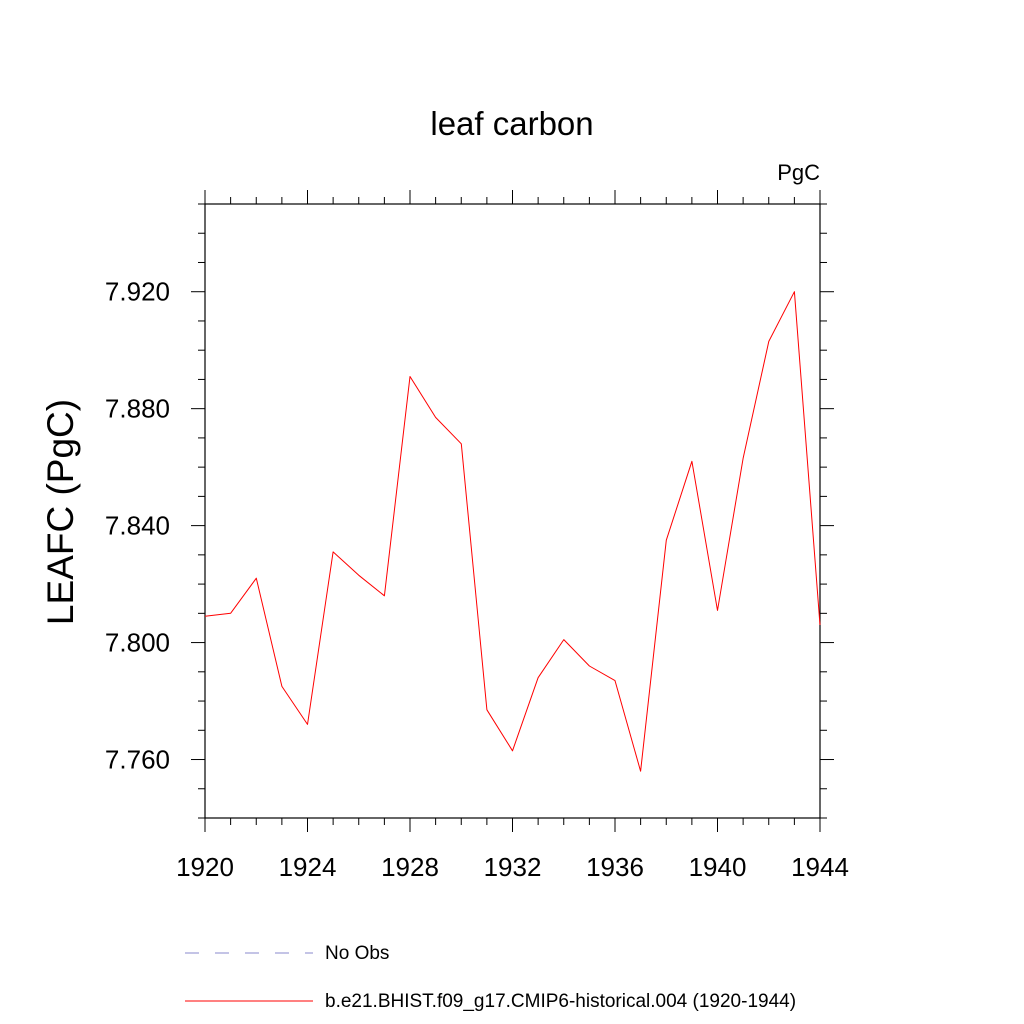 Image resolution: width=1024 pixels, height=1024 pixels. Describe the element at coordinates (137, 643) in the screenshot. I see `y-tick-label: 7.800` at that location.